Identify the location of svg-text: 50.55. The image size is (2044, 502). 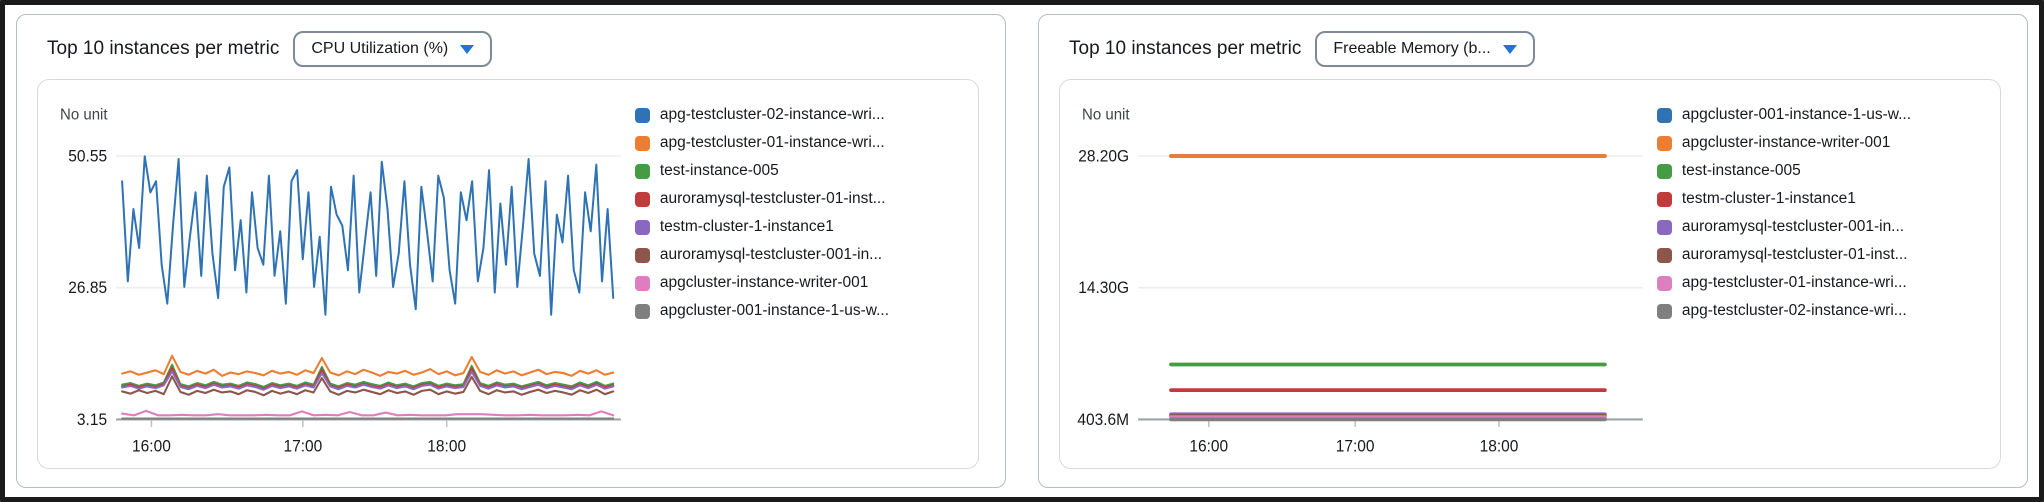
(87, 156).